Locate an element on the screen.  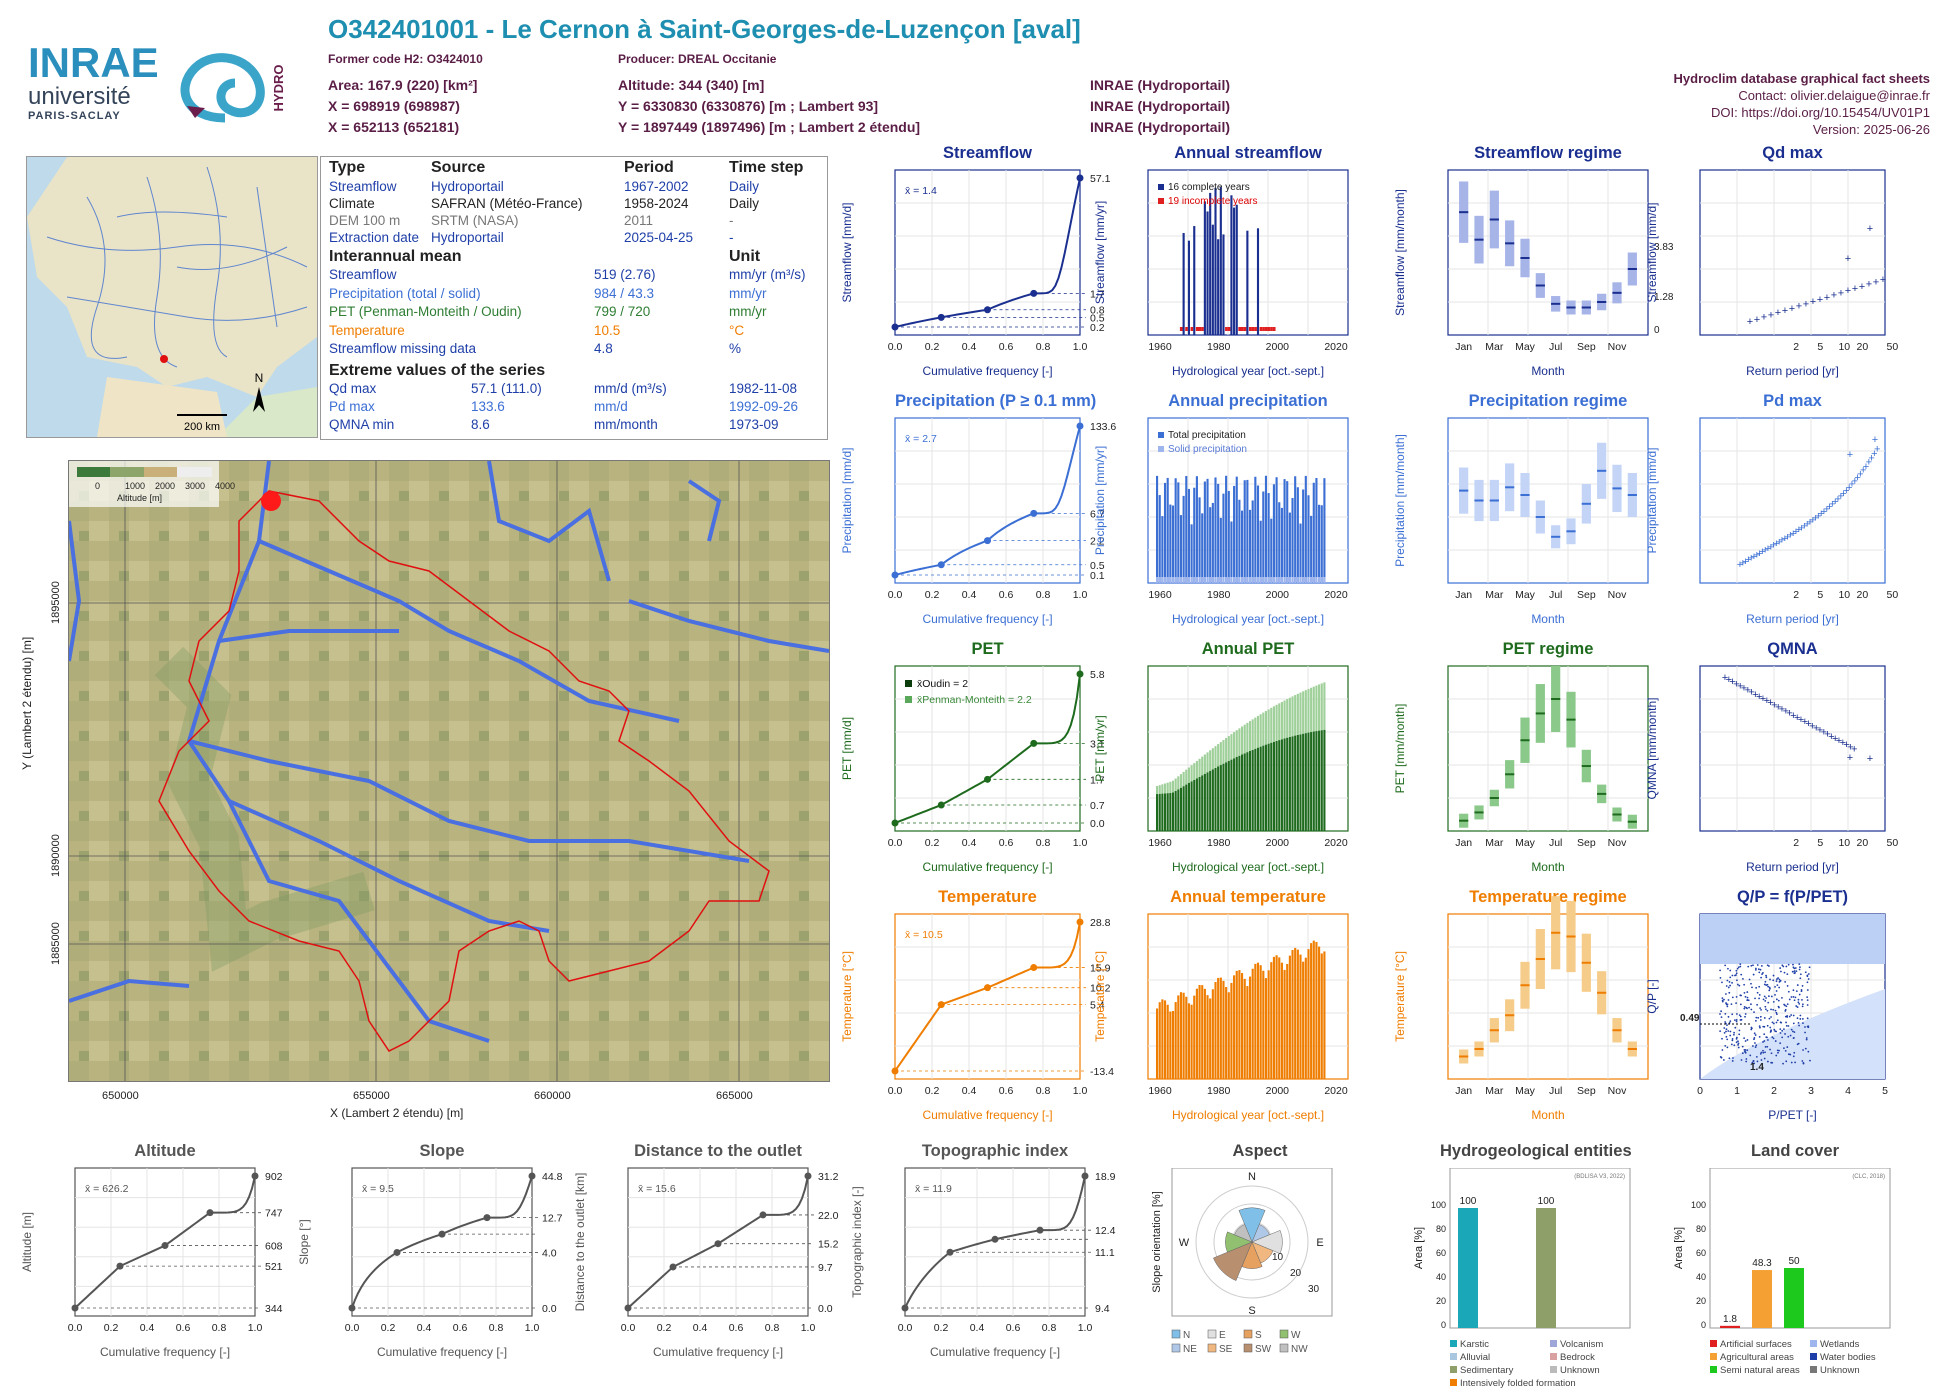
x-tick: 2000 is located at coordinates (1278, 595).